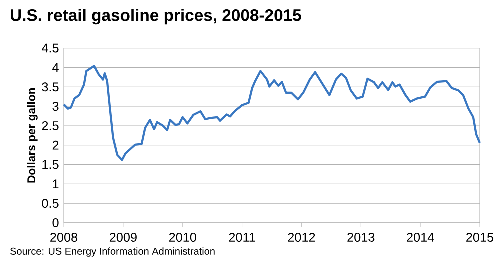 The height and width of the screenshot is (263, 500). Describe the element at coordinates (480, 237) in the screenshot. I see `x-tick-label: 2015` at that location.